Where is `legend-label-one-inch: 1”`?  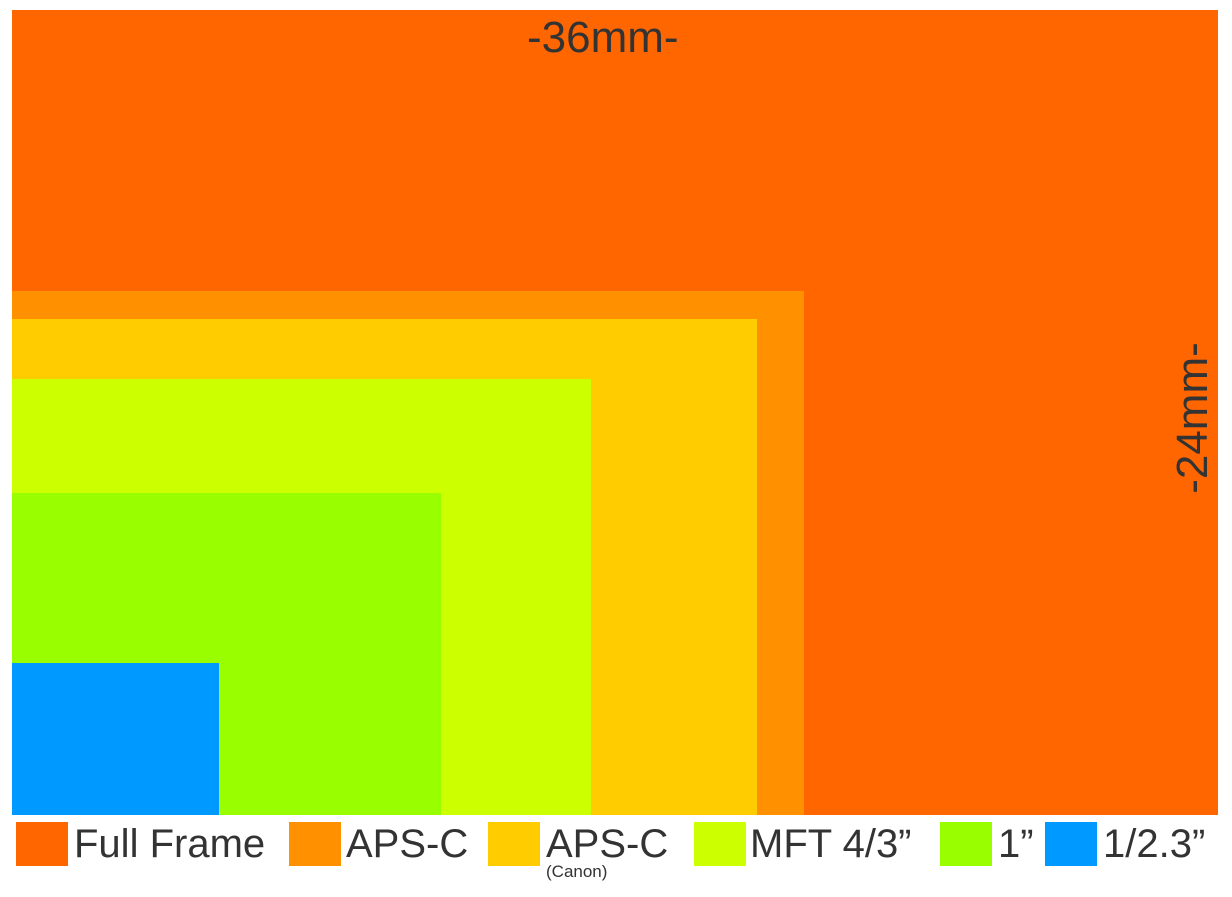
legend-label-one-inch: 1” is located at coordinates (1016, 844).